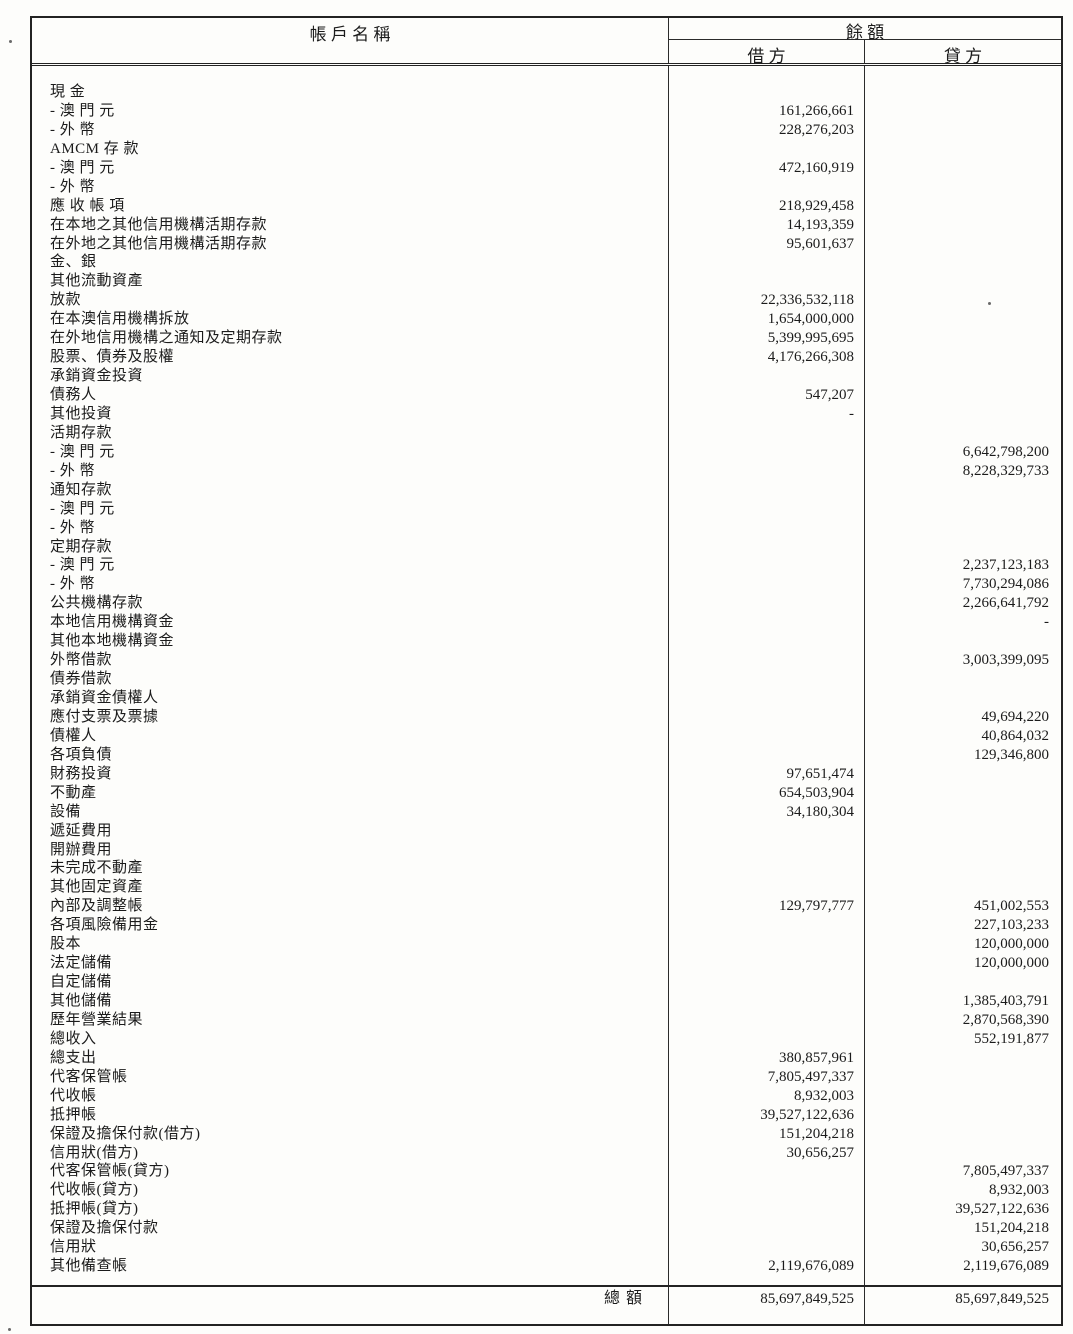  I want to click on debit-value-cell: 14,193,359, so click(766, 225).